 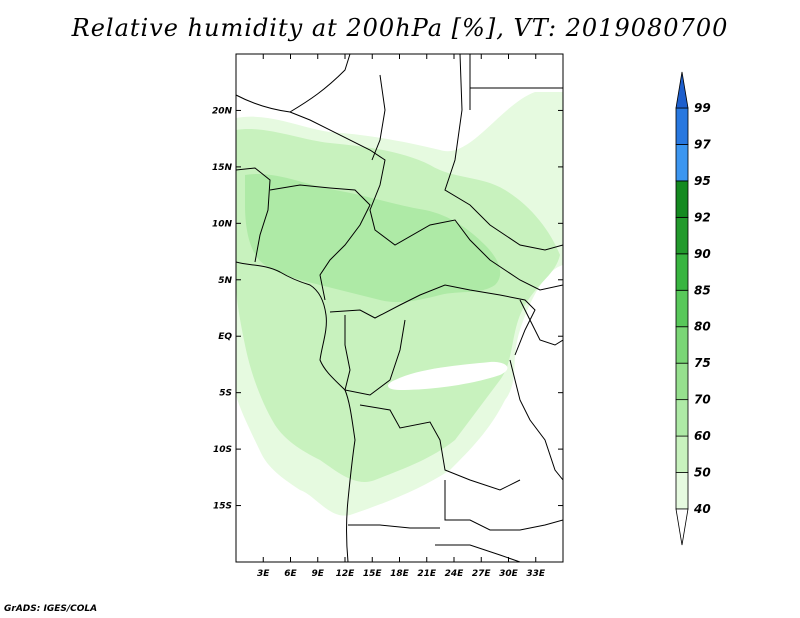 What do you see at coordinates (222, 111) in the screenshot?
I see `lat-tick-label: 20N` at bounding box center [222, 111].